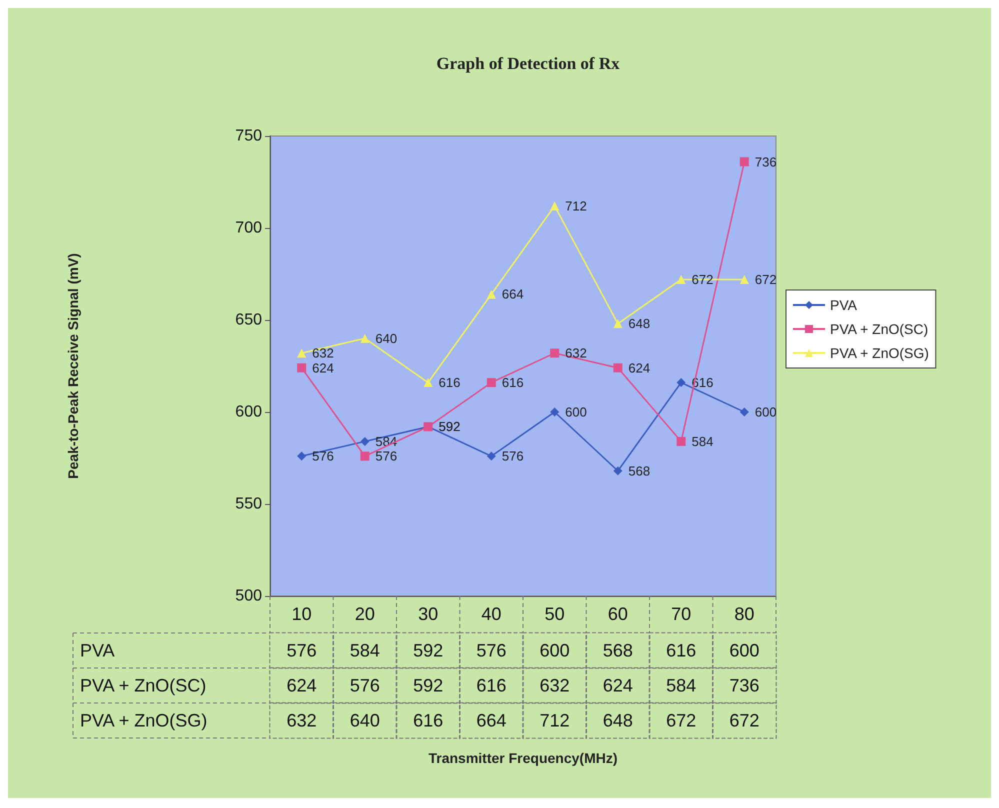 The image size is (999, 808). I want to click on x-tick-label: 20, so click(364, 614).